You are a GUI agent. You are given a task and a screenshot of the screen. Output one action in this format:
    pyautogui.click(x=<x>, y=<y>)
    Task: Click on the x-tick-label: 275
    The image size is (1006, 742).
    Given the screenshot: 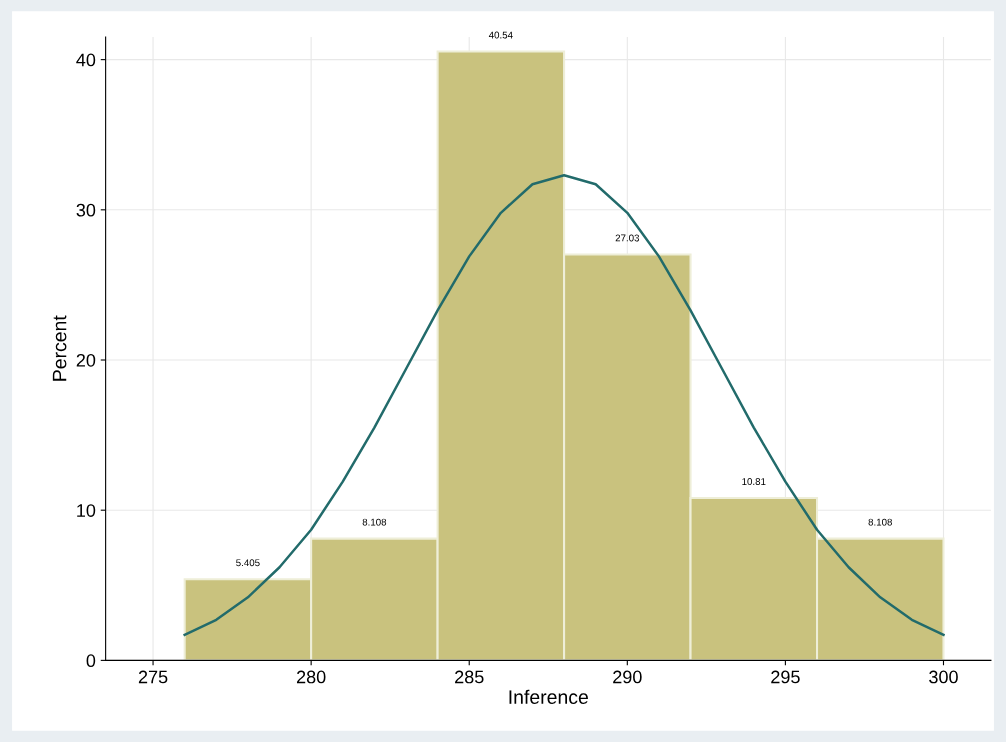 What is the action you would take?
    pyautogui.click(x=153, y=677)
    